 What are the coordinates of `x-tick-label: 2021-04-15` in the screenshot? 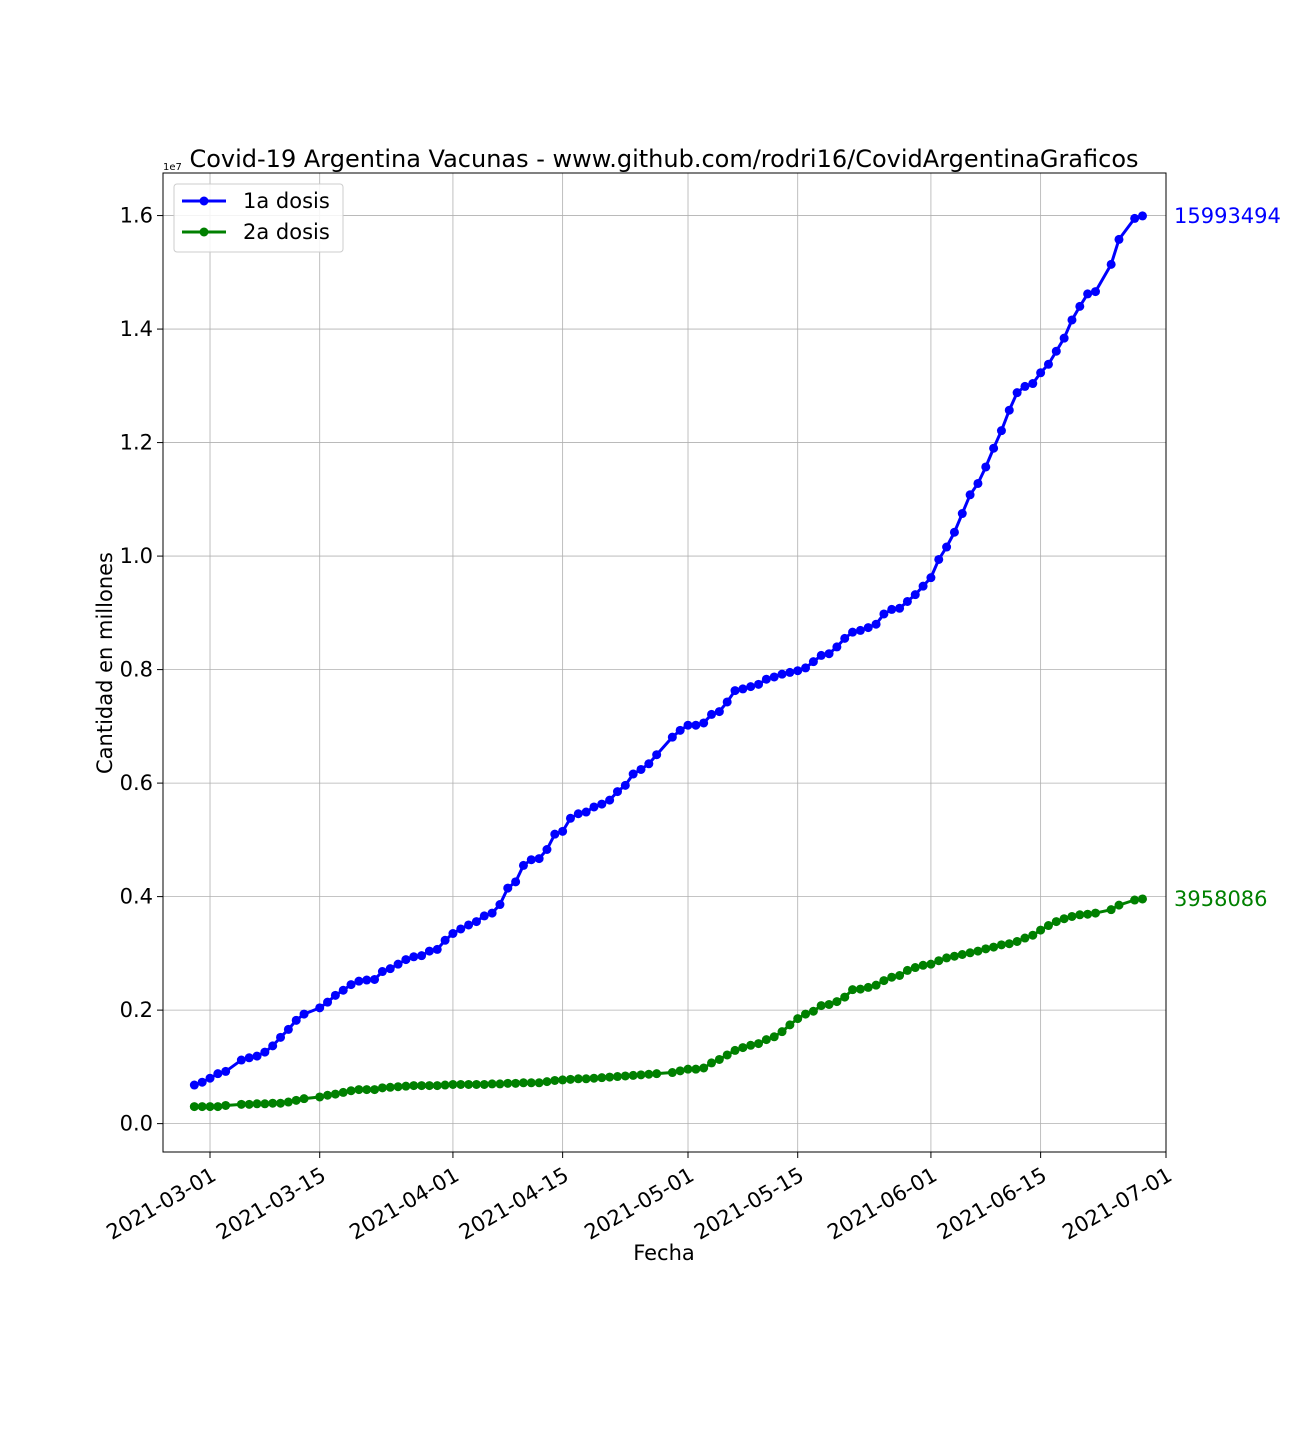 It's located at (514, 1204).